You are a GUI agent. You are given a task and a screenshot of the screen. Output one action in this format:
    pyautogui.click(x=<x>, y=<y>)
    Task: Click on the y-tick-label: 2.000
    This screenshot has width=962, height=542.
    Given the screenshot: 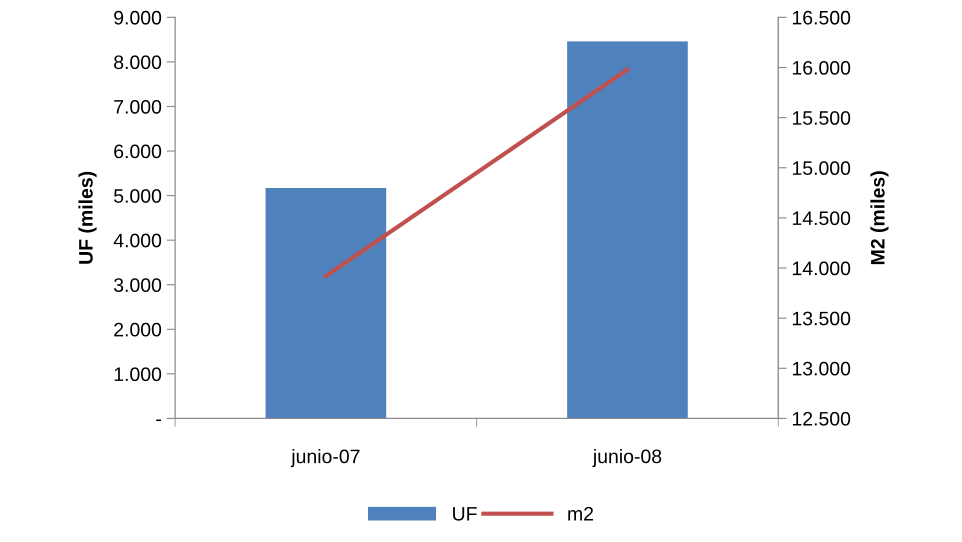 What is the action you would take?
    pyautogui.click(x=138, y=329)
    